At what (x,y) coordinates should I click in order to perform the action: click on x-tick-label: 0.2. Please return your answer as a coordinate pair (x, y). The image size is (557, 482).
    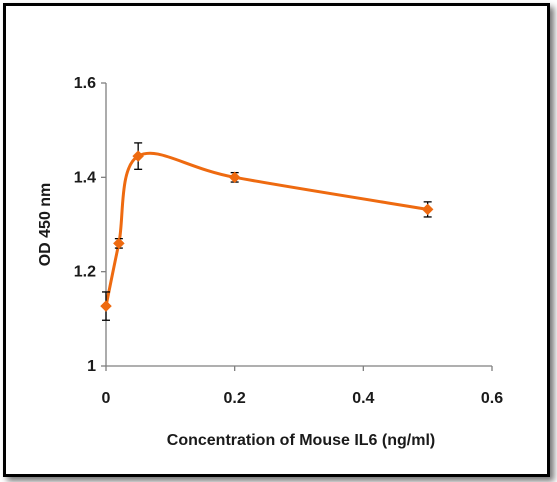
    Looking at the image, I should click on (235, 398).